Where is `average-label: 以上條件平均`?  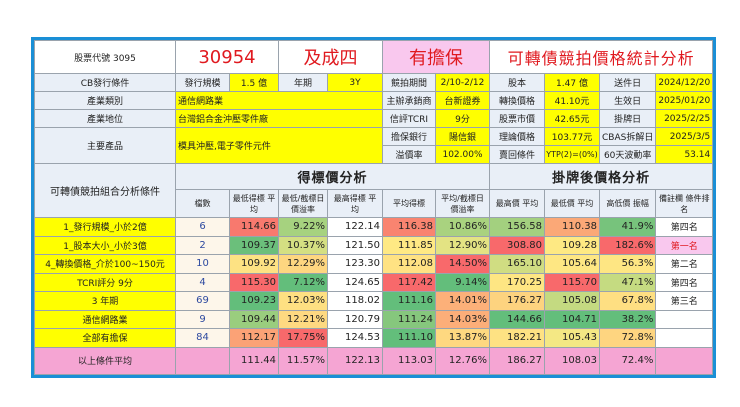 average-label: 以上條件平均 is located at coordinates (105, 360).